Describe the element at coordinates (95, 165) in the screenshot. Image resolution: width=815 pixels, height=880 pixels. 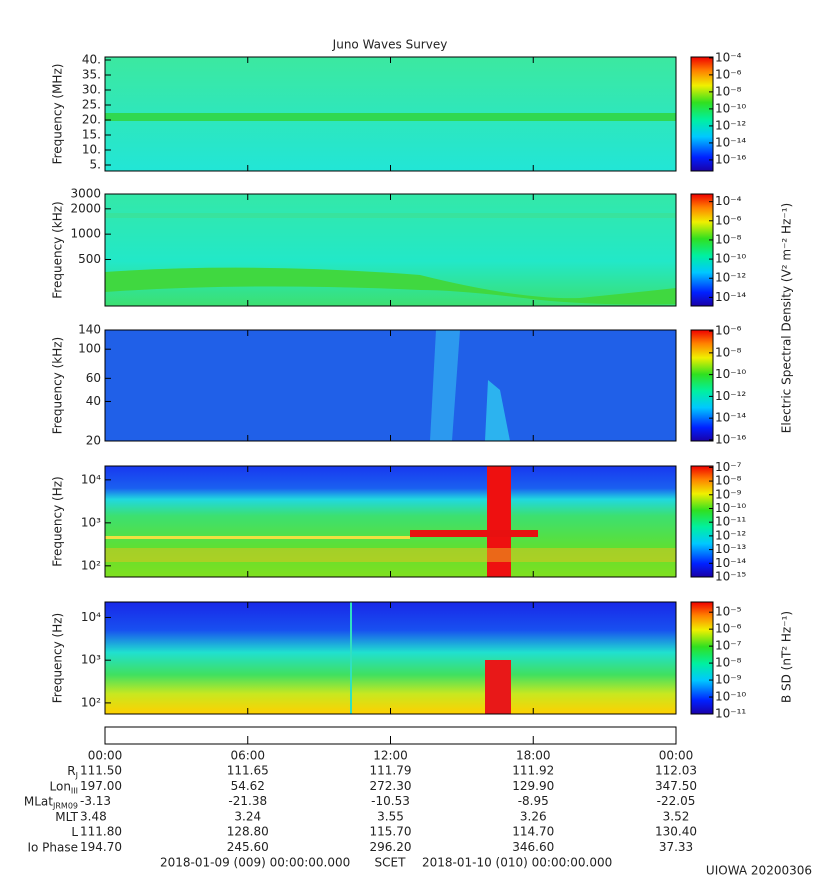
I see `y-tick-label: 5.` at that location.